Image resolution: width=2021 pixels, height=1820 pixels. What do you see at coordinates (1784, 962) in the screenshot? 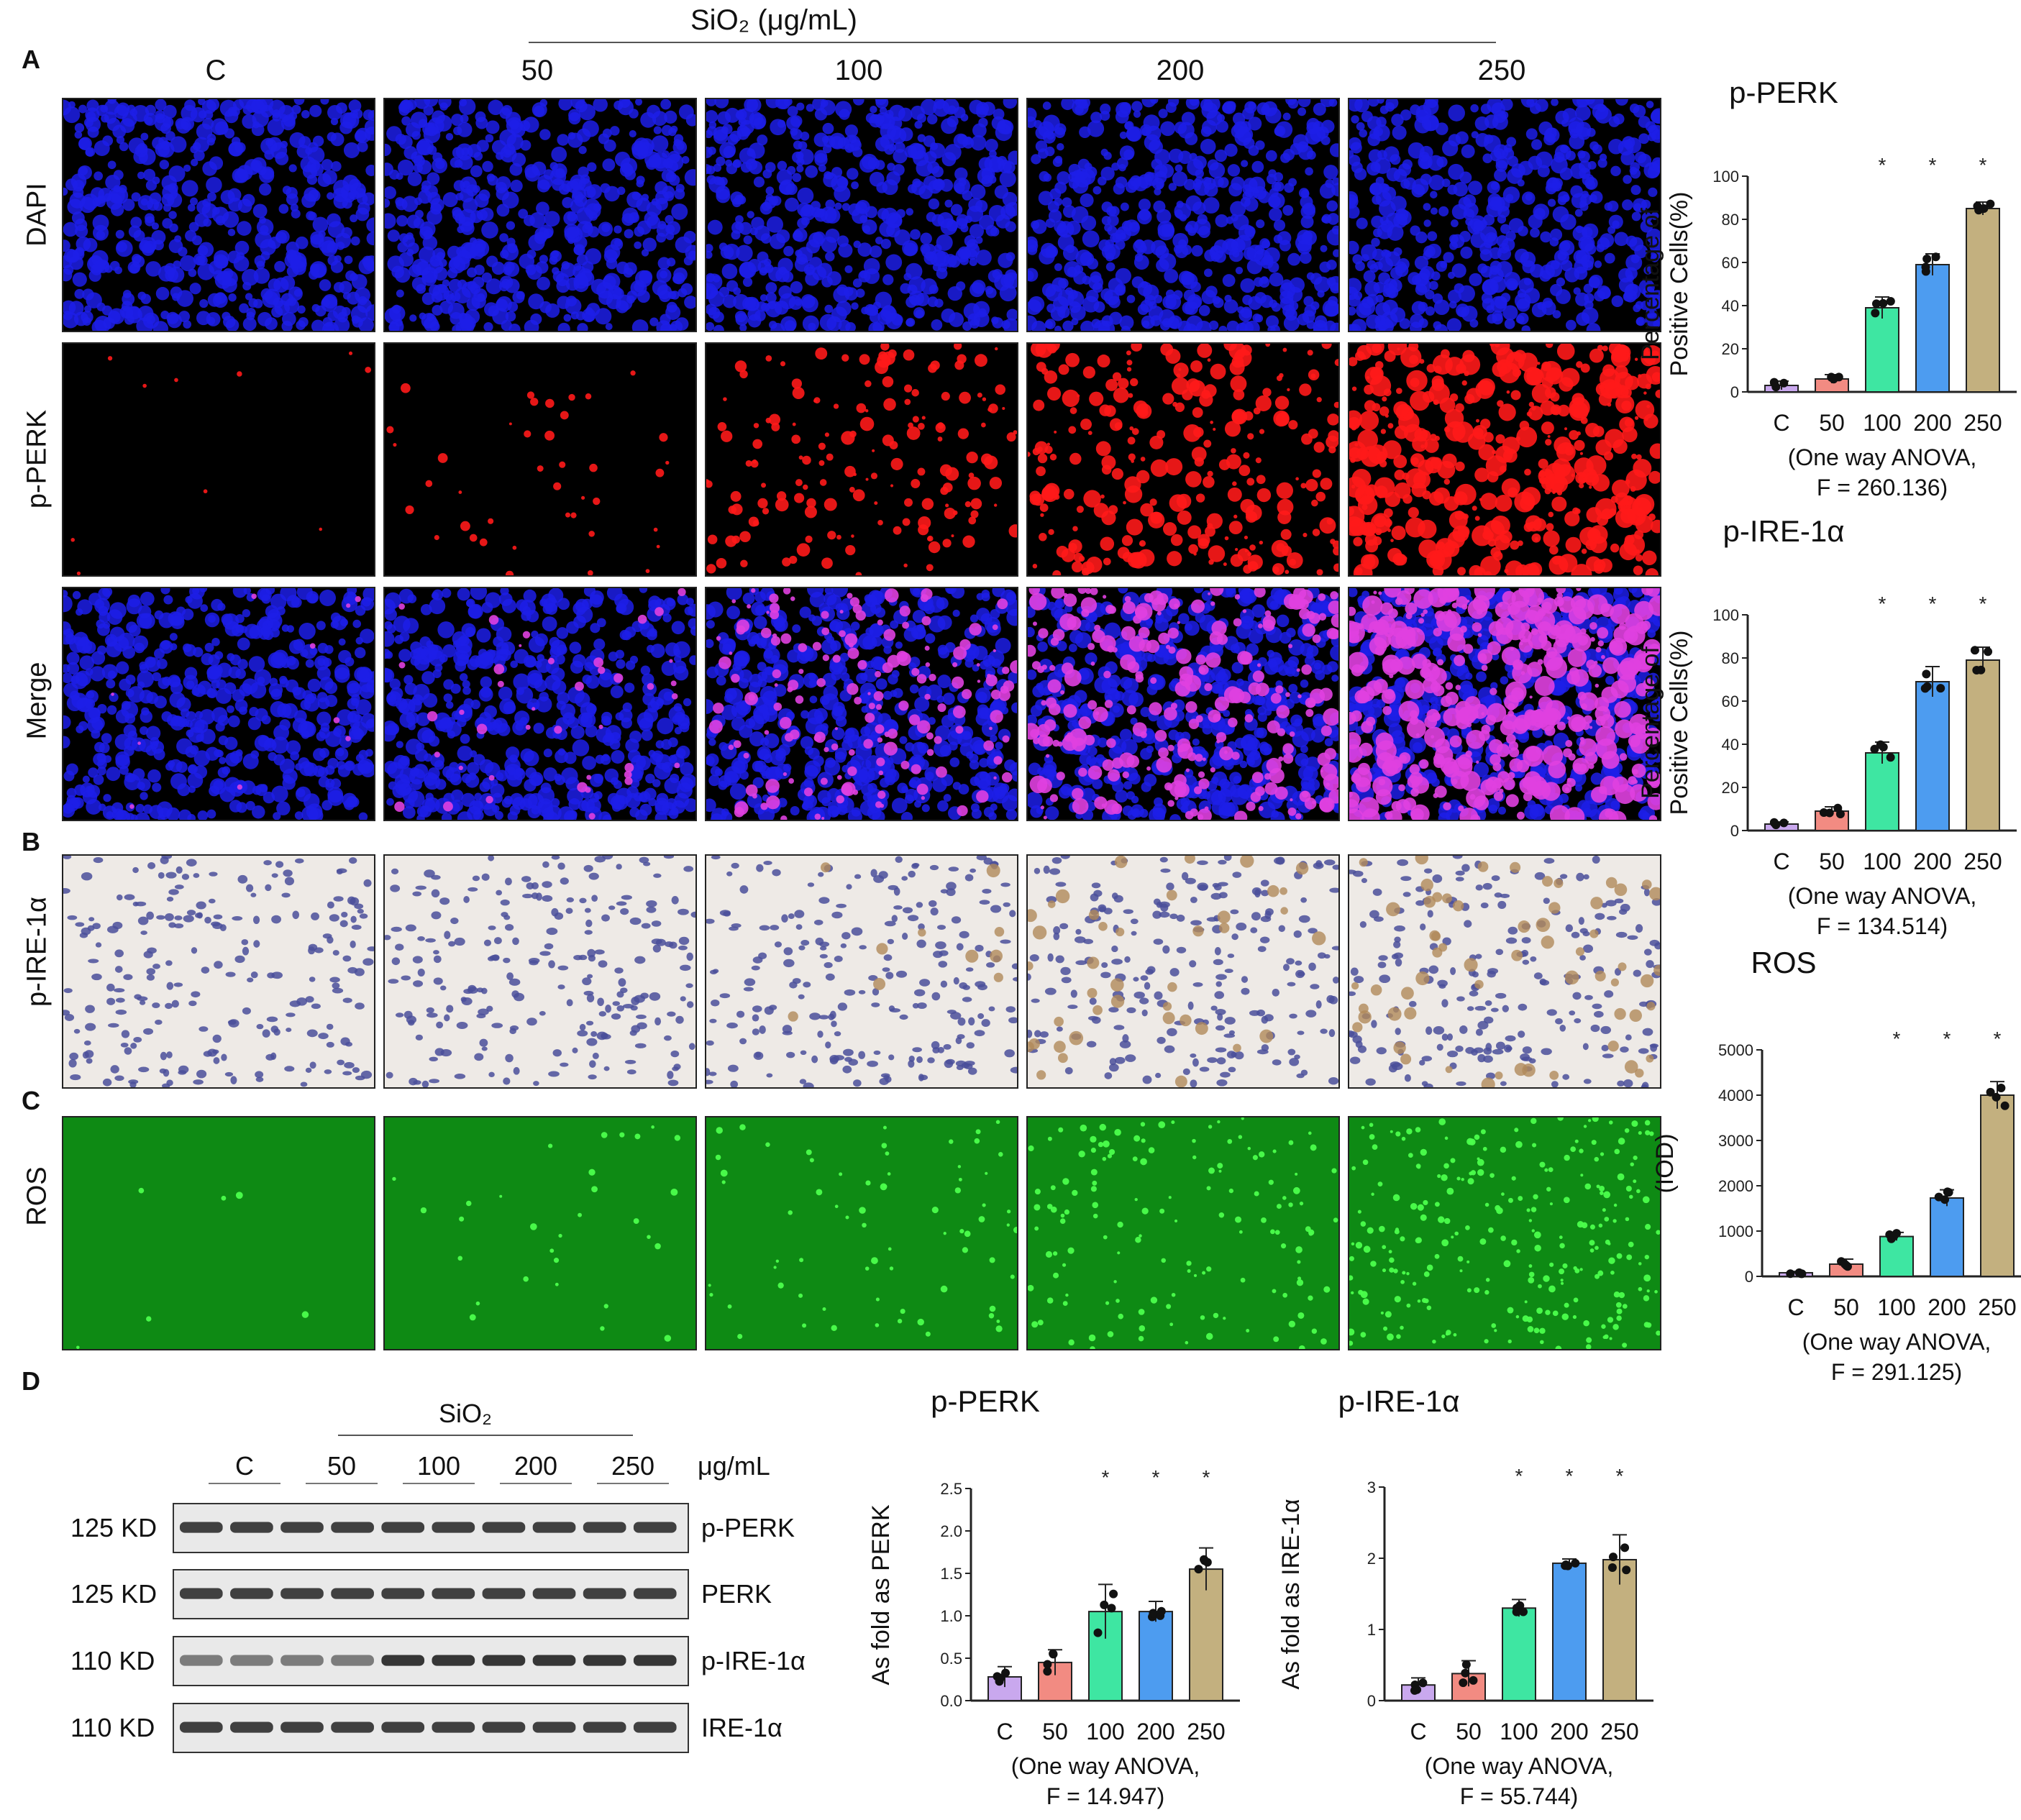
I see `chart-title: ROS` at bounding box center [1784, 962].